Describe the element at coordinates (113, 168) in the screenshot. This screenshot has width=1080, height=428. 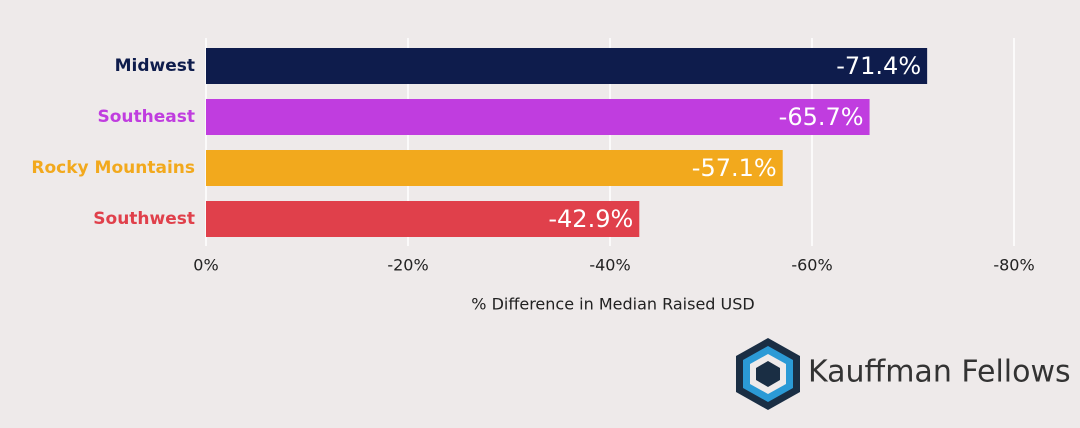
I see `y-tick-label: Rocky Mountains` at that location.